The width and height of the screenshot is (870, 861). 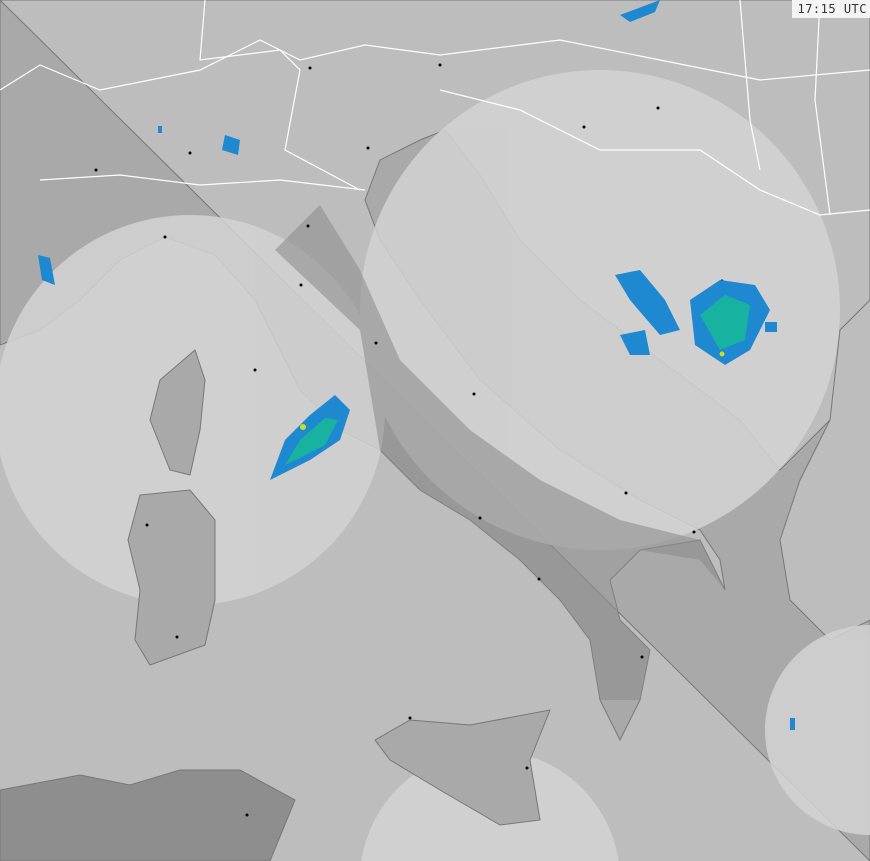 I want to click on echo-tyrrhenian-core, so click(x=311, y=441).